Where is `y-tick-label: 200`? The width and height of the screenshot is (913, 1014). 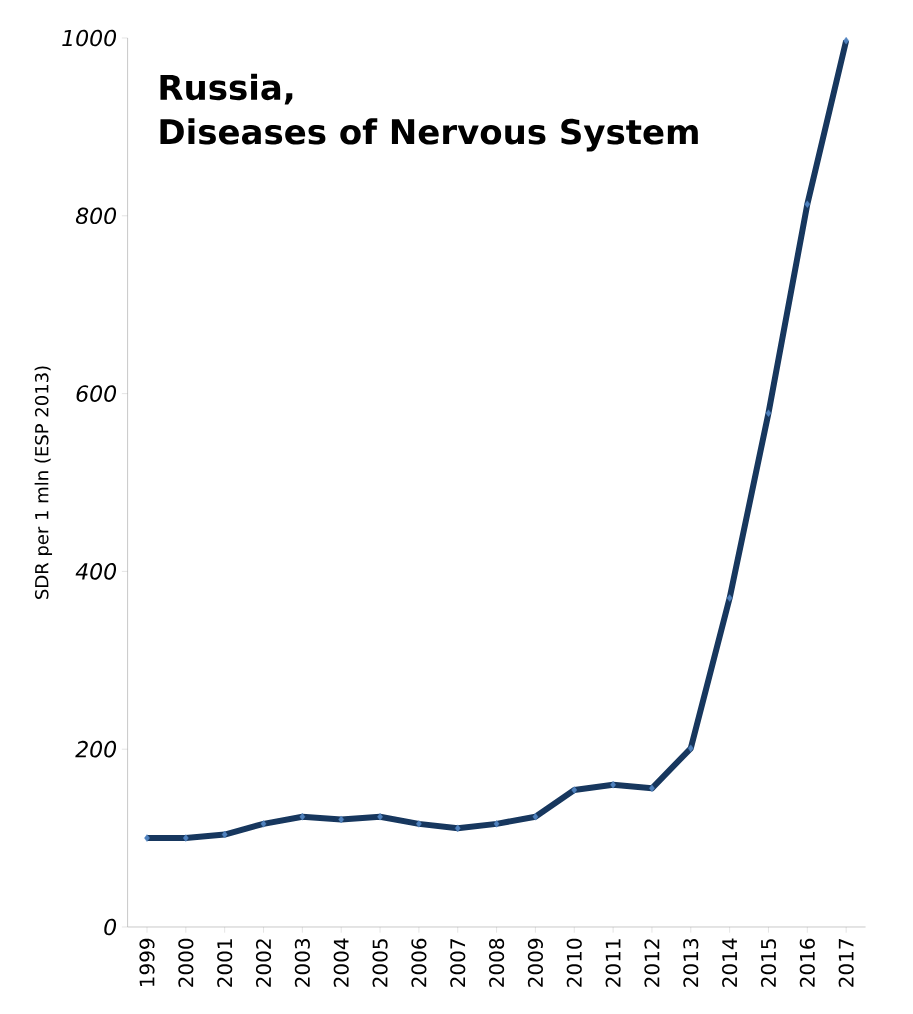
y-tick-label: 200 is located at coordinates (96, 749).